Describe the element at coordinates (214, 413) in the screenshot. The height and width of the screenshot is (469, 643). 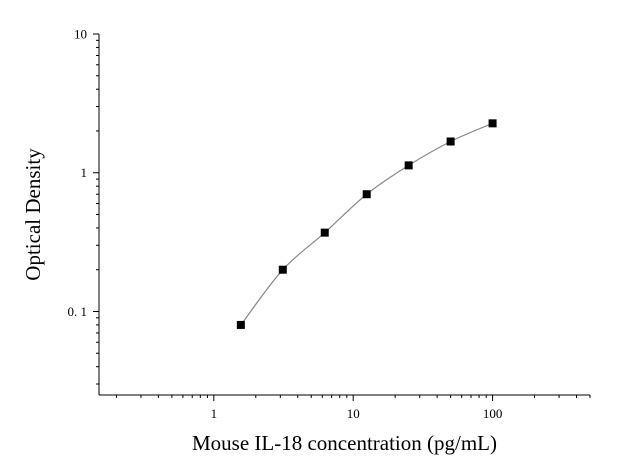
I see `x-tick-label: 1` at that location.